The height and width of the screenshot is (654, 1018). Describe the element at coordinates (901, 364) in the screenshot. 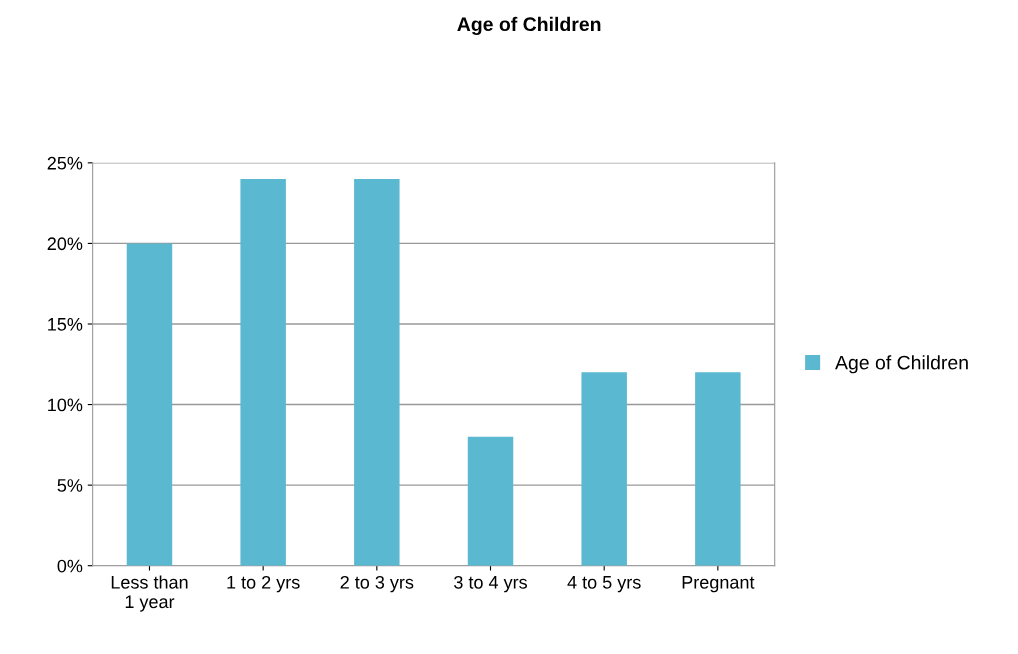

I see `legend-label: Age of Children` at that location.